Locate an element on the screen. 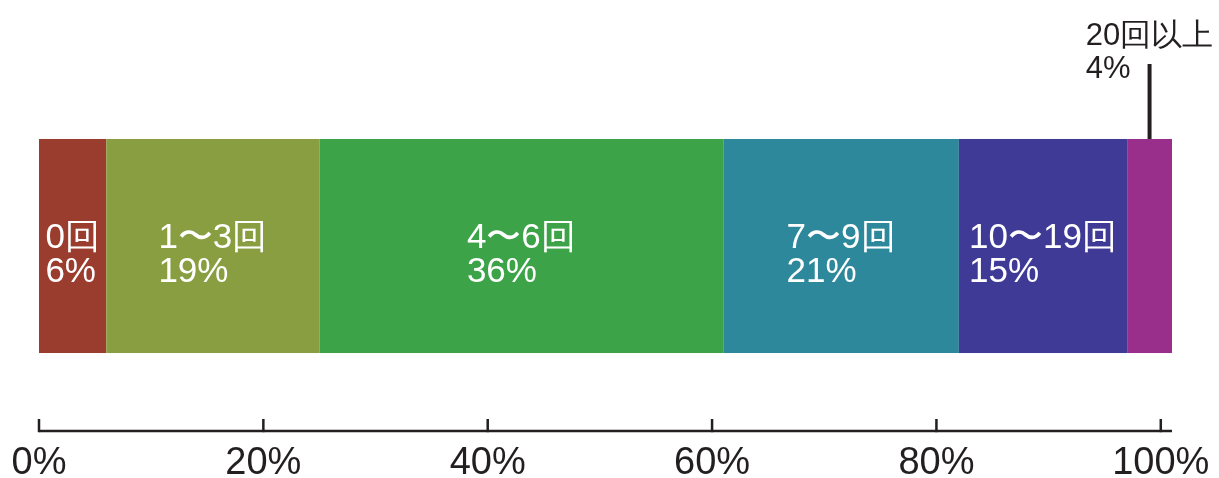 The width and height of the screenshot is (1219, 478). x-tick-label: 60% is located at coordinates (712, 459).